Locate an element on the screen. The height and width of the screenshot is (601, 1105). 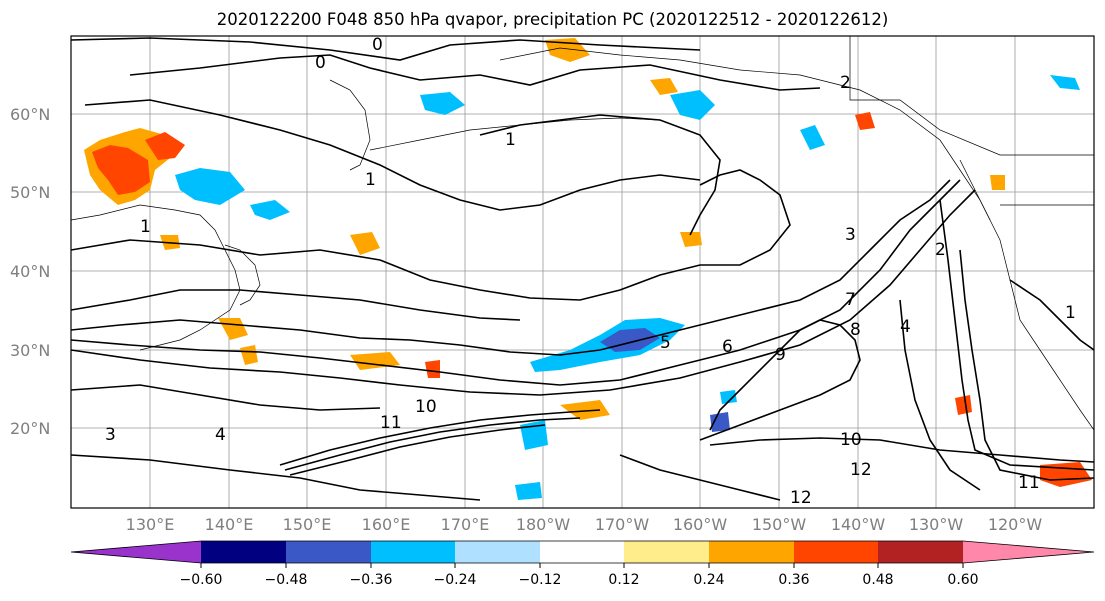
contour-label: 6 is located at coordinates (727, 347).